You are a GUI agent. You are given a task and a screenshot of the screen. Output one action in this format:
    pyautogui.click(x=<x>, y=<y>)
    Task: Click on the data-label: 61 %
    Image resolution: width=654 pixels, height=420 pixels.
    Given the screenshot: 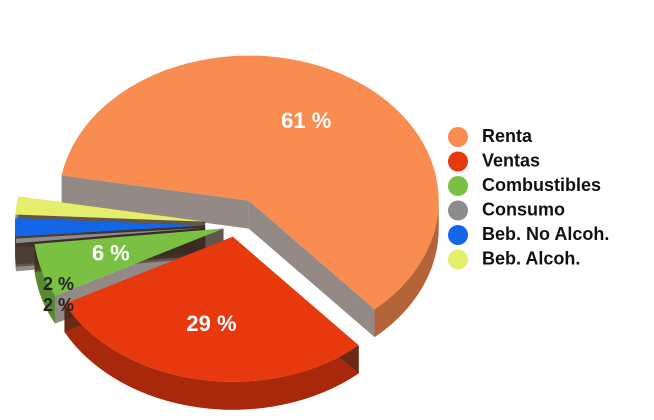 What is the action you would take?
    pyautogui.click(x=306, y=120)
    